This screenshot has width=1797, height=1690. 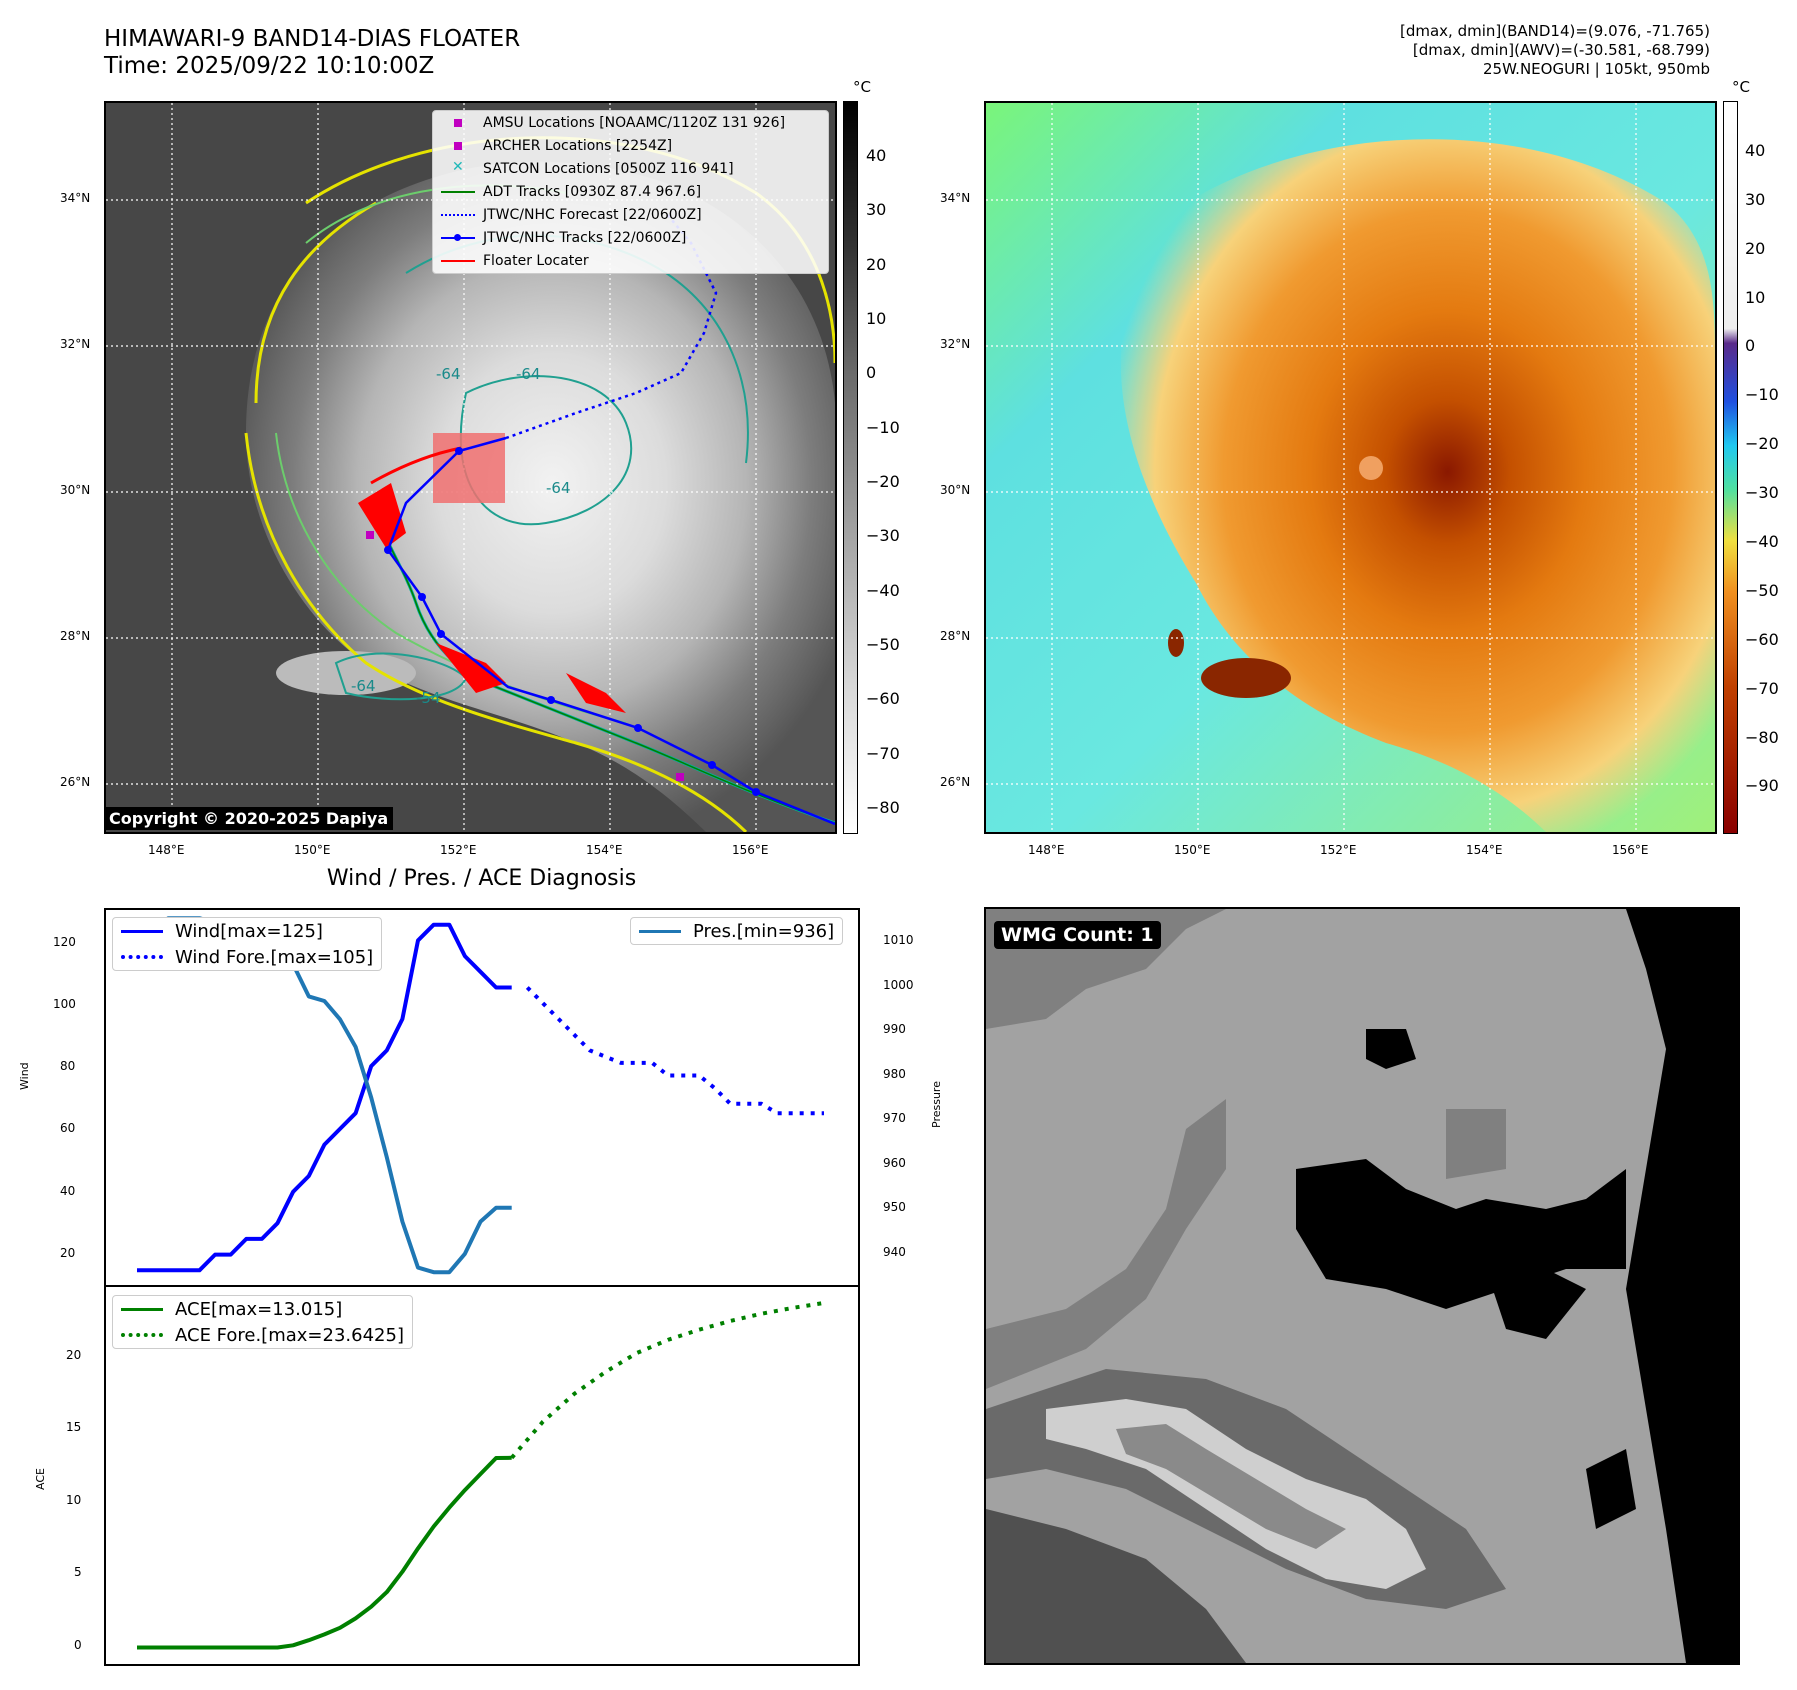 What do you see at coordinates (955, 490) in the screenshot?
I see `lat-tick: 30°N` at bounding box center [955, 490].